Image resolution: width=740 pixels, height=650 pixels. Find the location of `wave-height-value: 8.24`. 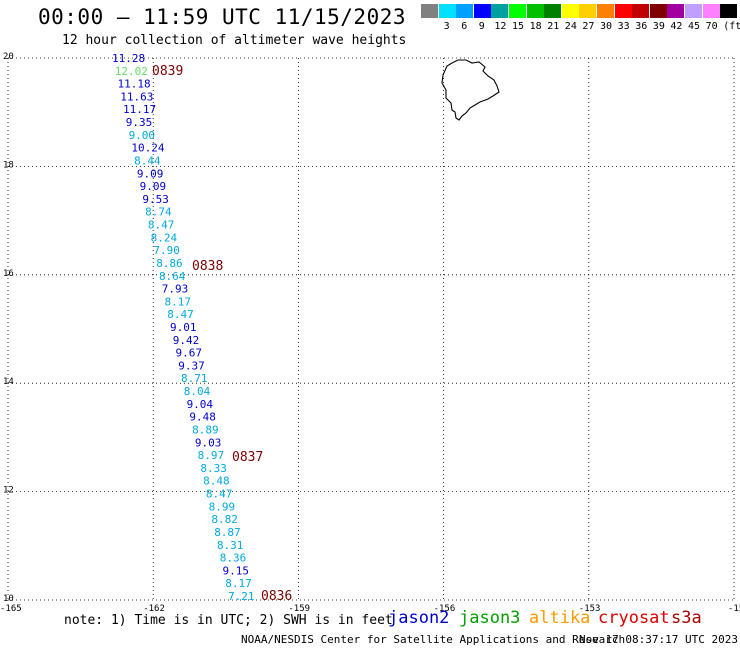

wave-height-value: 8.24 is located at coordinates (164, 237).